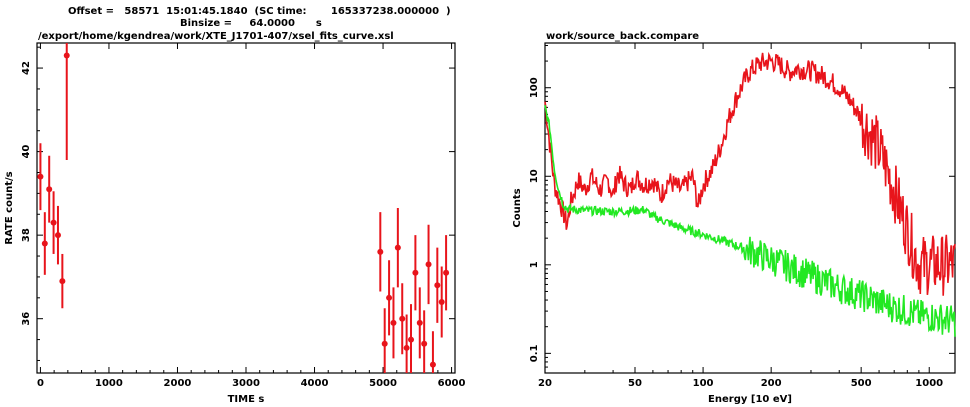 The image size is (970, 407). What do you see at coordinates (750, 399) in the screenshot?
I see `spectrum-x-axis-label: Energy [10 eV]` at bounding box center [750, 399].